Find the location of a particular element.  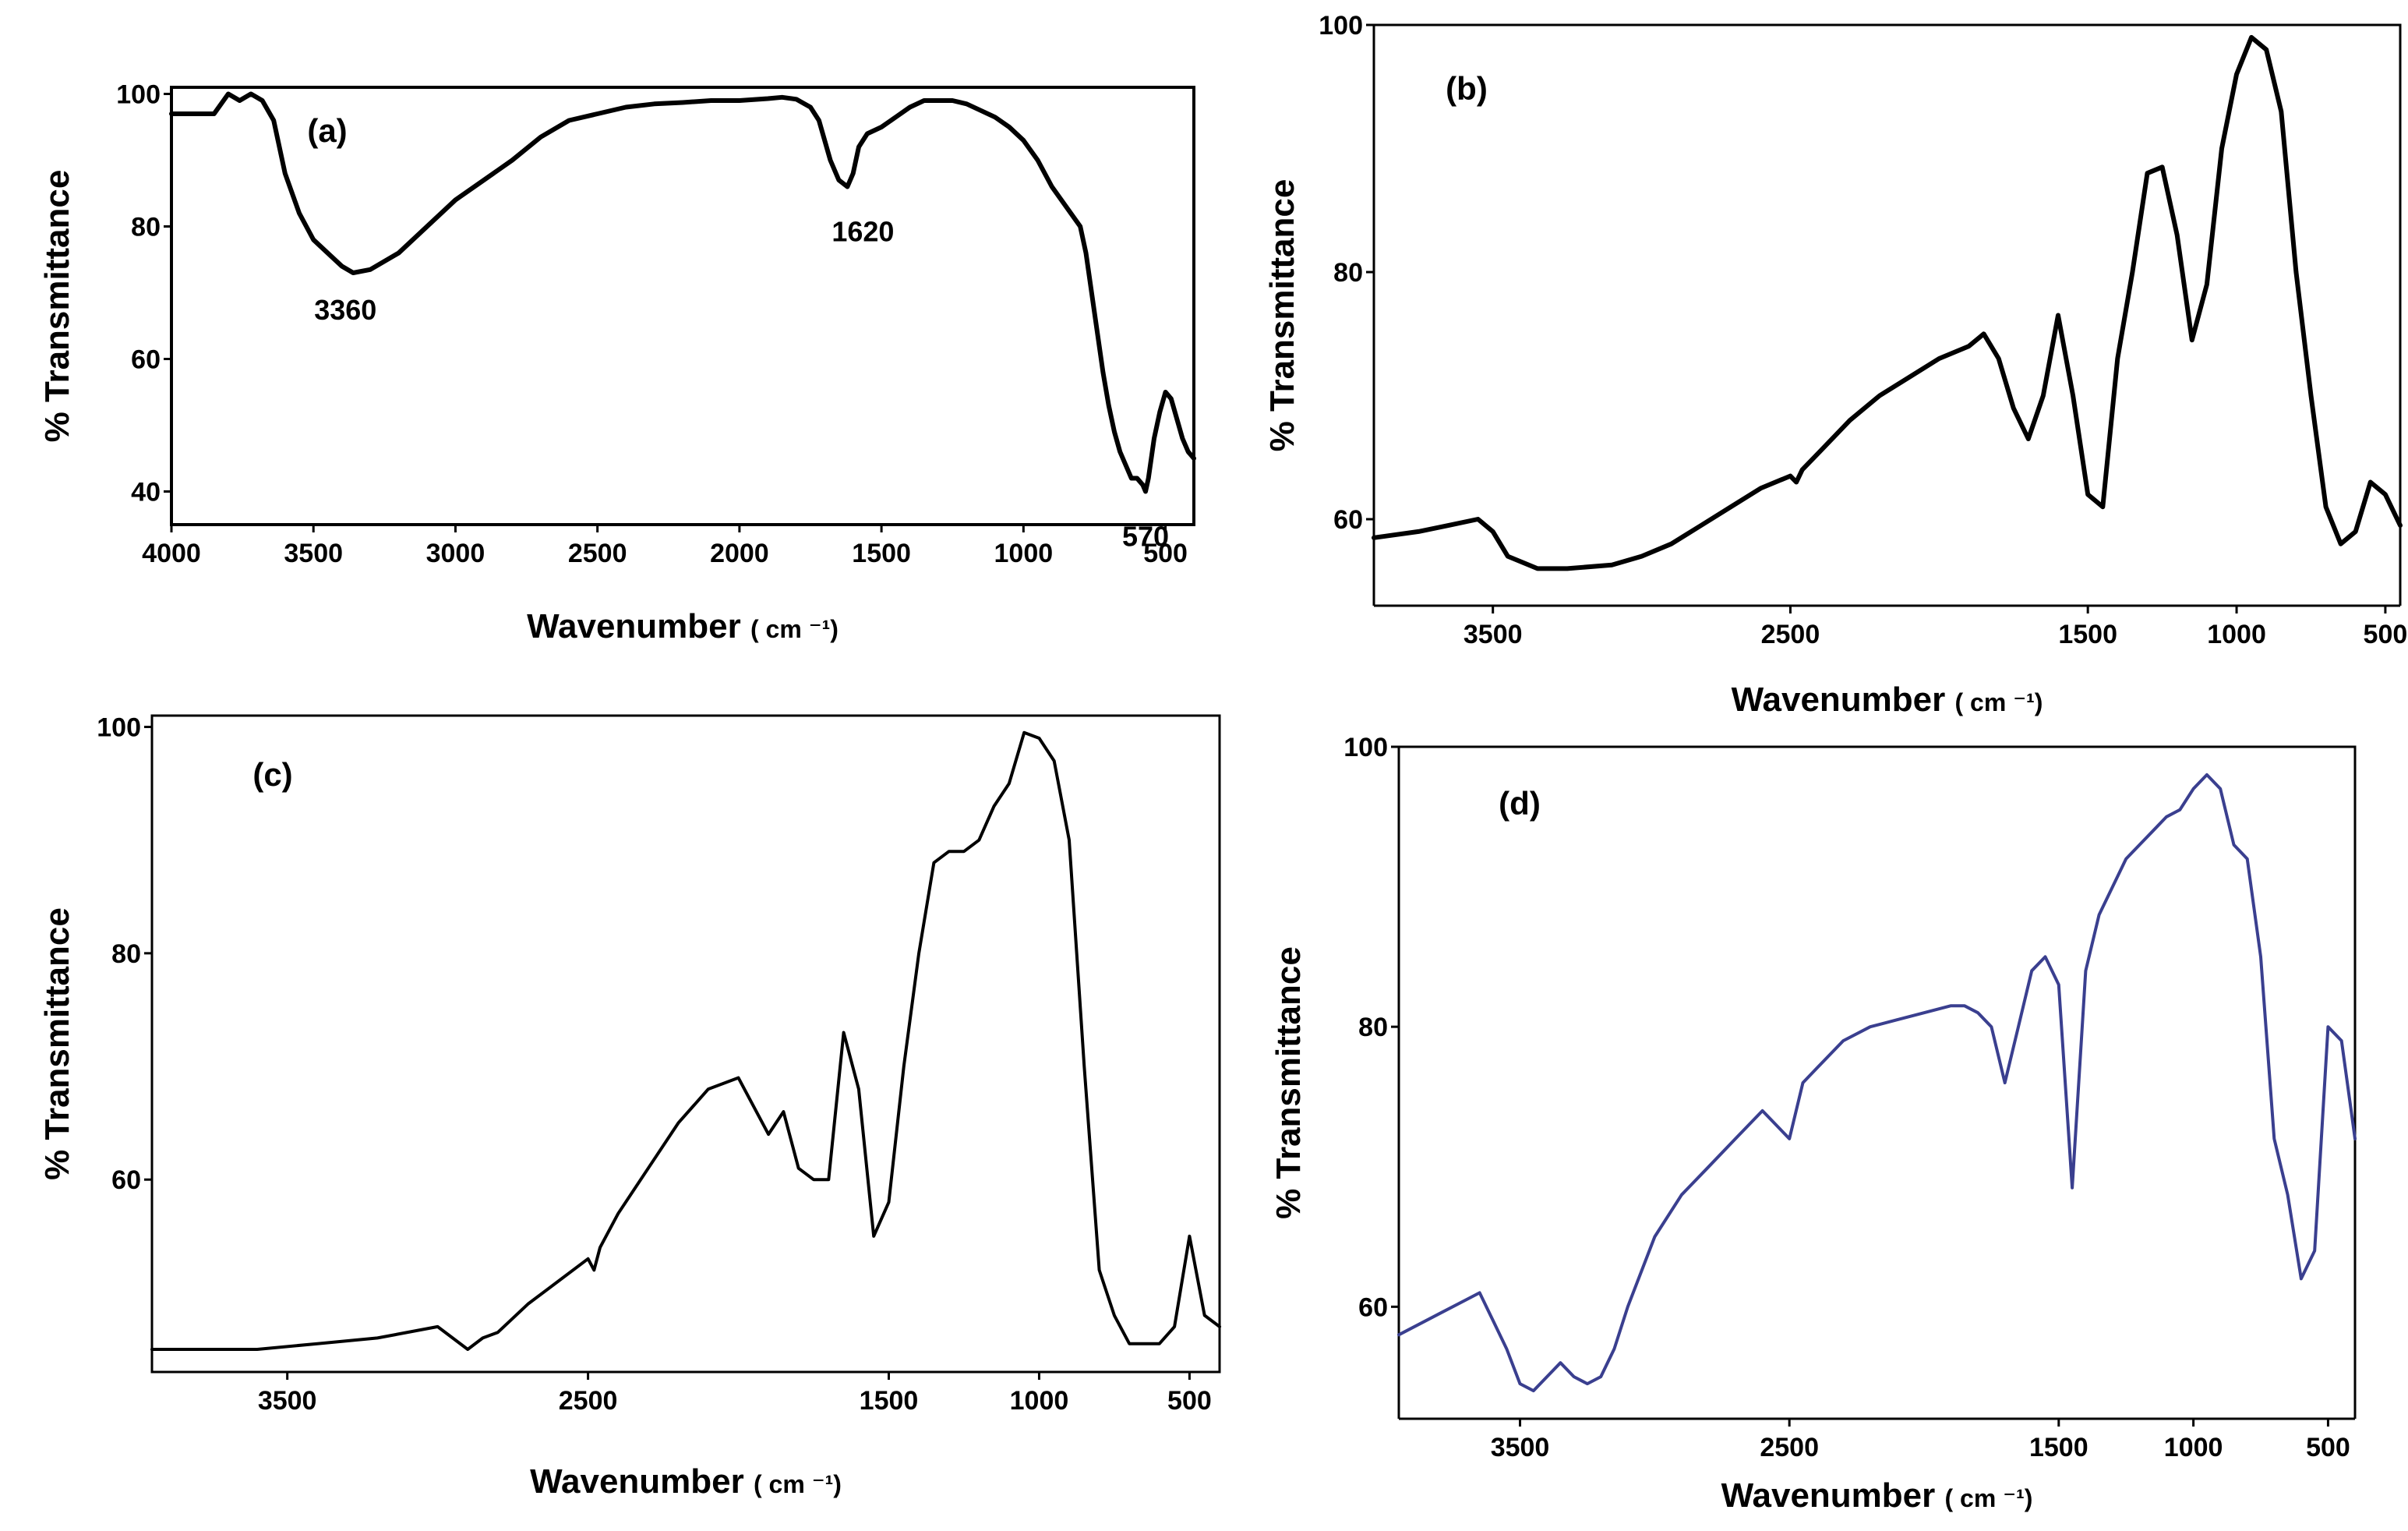

panel-label: (d) is located at coordinates (1520, 804).